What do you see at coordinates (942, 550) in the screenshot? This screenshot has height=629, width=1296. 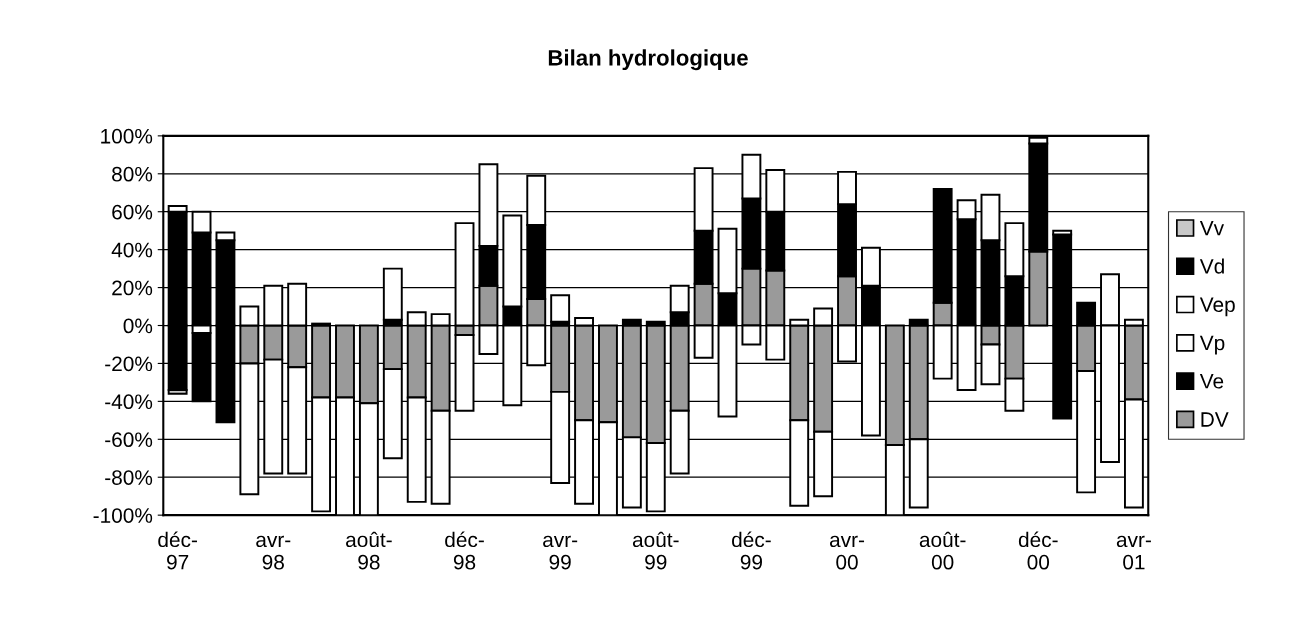 I see `x-tick-label: août-00` at bounding box center [942, 550].